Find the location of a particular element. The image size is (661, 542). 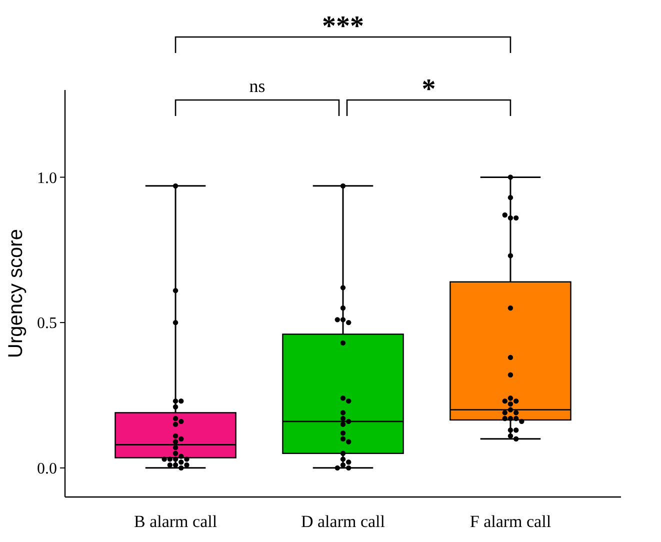

y-tick-label: 0.5 is located at coordinates (47, 323).